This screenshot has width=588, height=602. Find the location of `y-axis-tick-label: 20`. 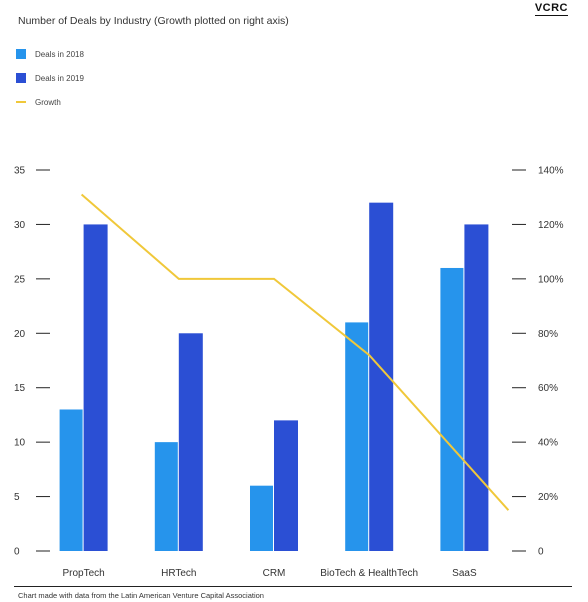

y-axis-tick-label: 20 is located at coordinates (20, 334).